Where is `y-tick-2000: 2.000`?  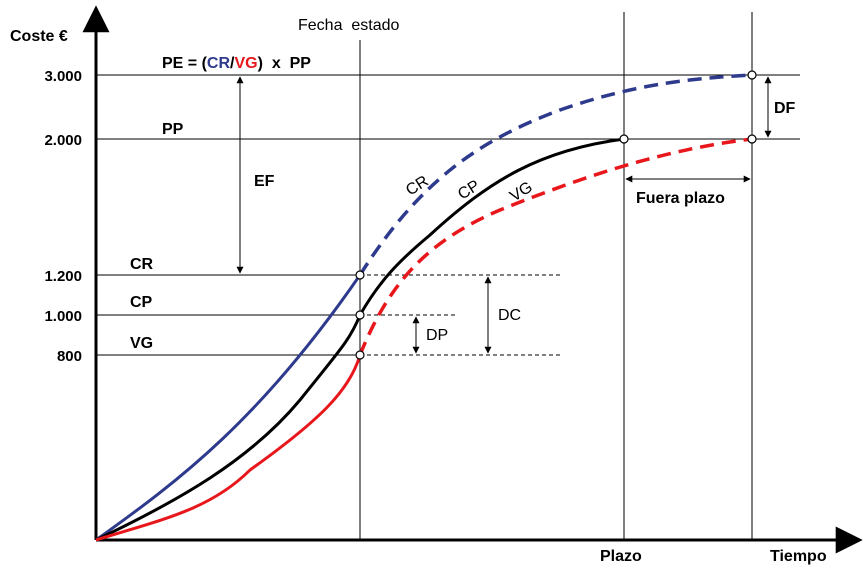
y-tick-2000: 2.000 is located at coordinates (63, 140).